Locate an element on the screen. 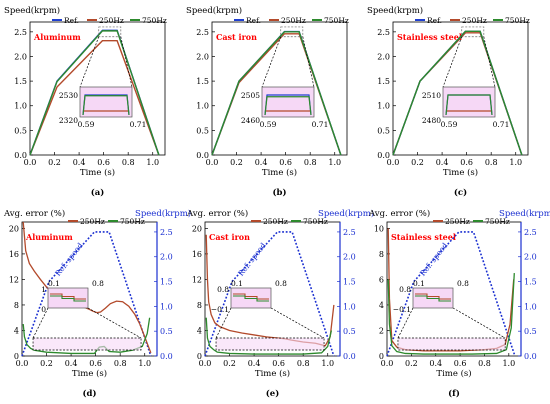 The width and height of the screenshot is (550, 404). inset-y-label: 2530 is located at coordinates (68, 95).